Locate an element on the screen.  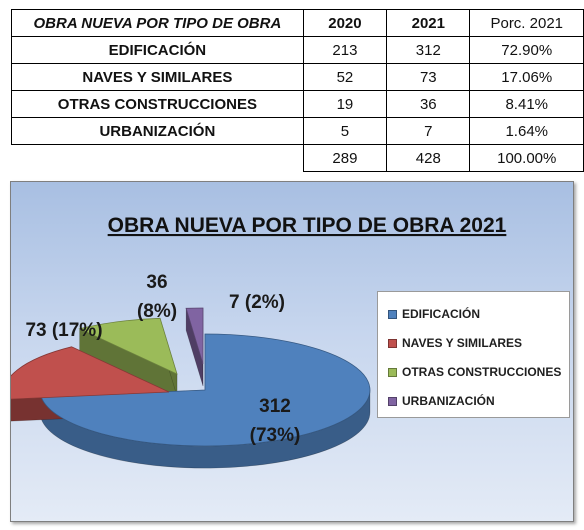
data-label: 312 is located at coordinates (275, 406).